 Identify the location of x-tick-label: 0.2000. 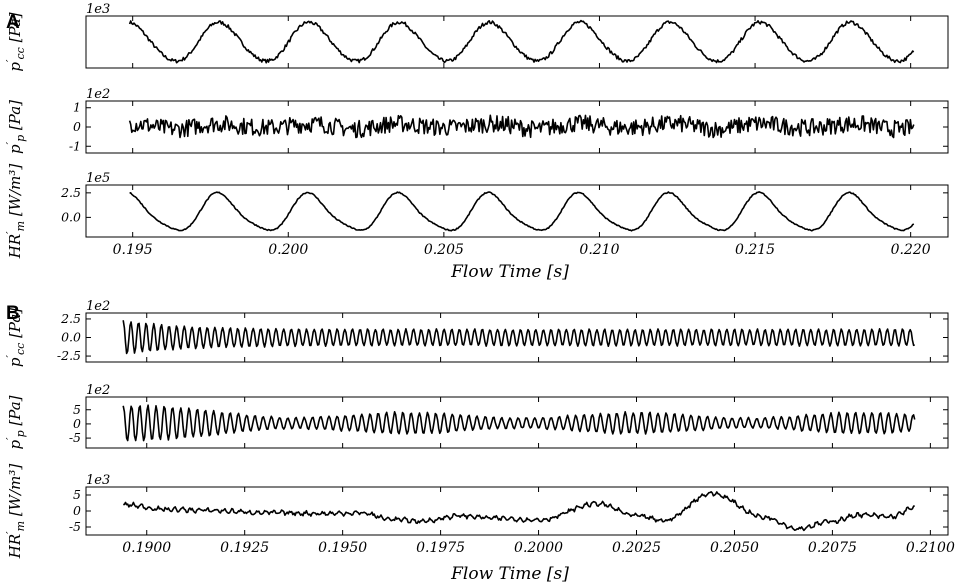
(538, 548).